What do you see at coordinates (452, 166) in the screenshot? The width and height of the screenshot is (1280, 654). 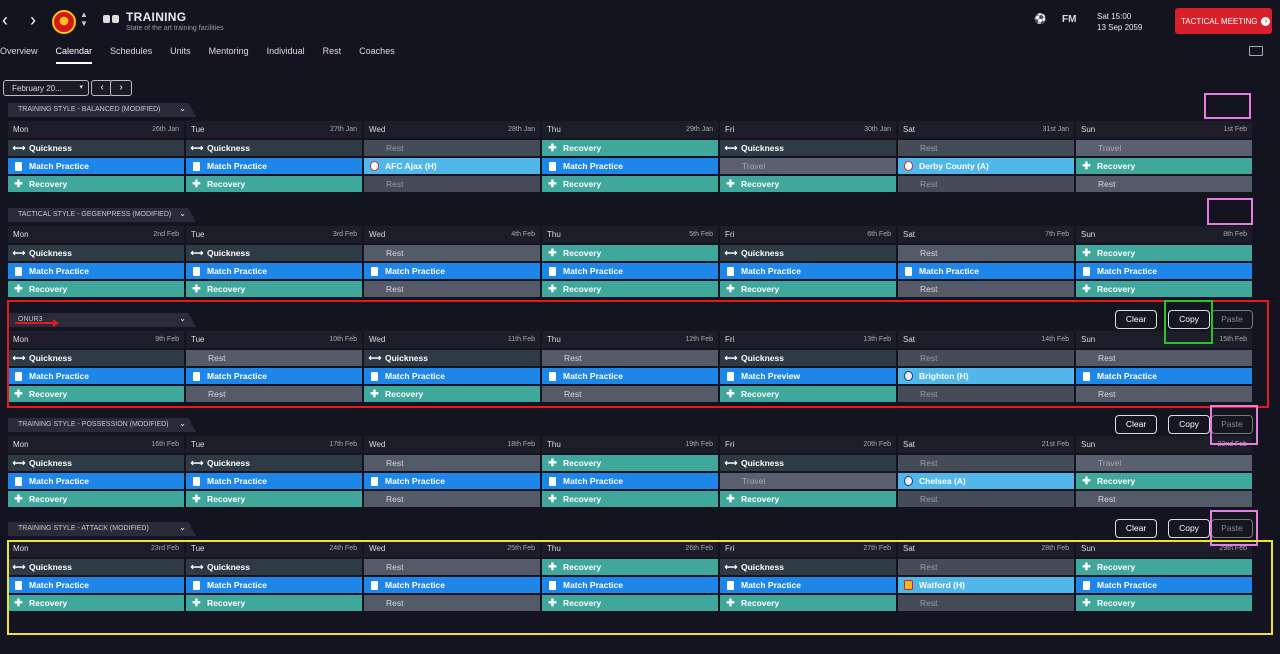 I see `session-slot: AFC Ajax (H)` at bounding box center [452, 166].